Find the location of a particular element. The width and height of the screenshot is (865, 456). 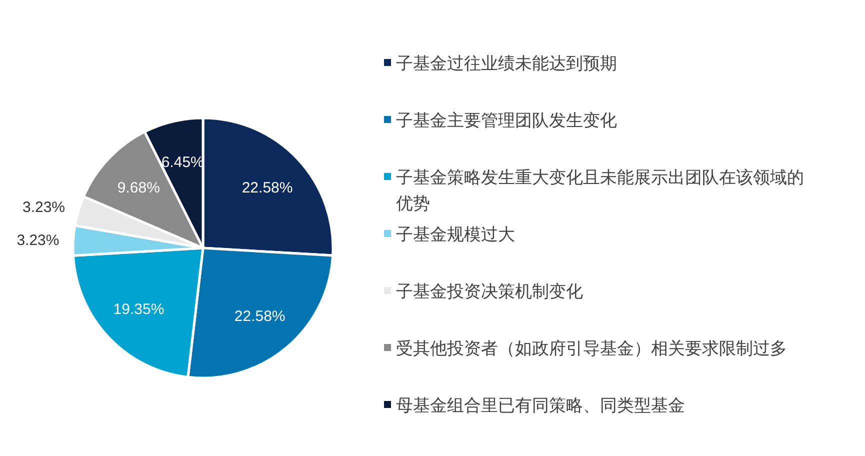

legend-label: 受其他投资者（如政府引导基金）相关要求限制过多 is located at coordinates (591, 348).